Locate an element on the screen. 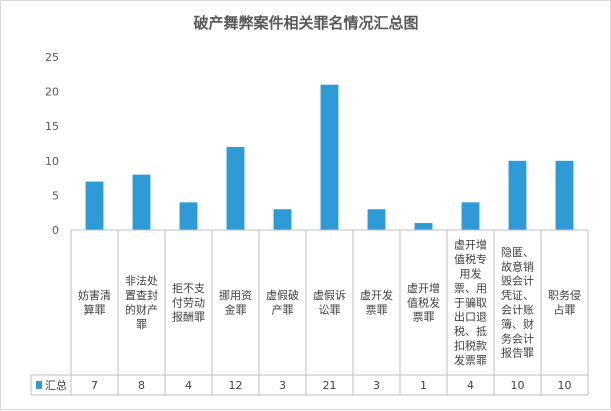 This screenshot has height=411, width=611. value-label: 8 is located at coordinates (141, 385).